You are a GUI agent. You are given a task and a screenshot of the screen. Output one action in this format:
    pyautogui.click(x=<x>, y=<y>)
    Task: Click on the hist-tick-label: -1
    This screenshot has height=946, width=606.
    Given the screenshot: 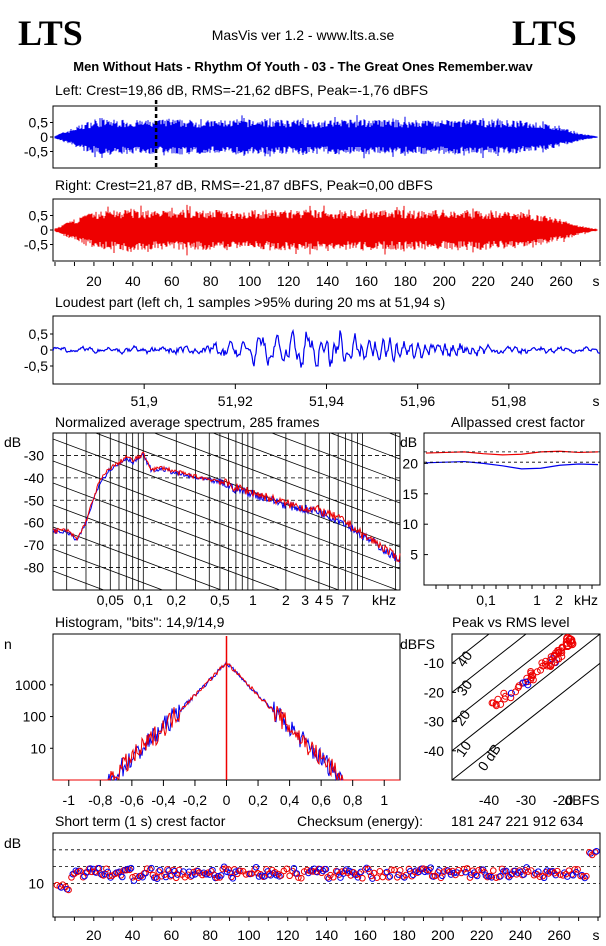 What is the action you would take?
    pyautogui.click(x=69, y=800)
    